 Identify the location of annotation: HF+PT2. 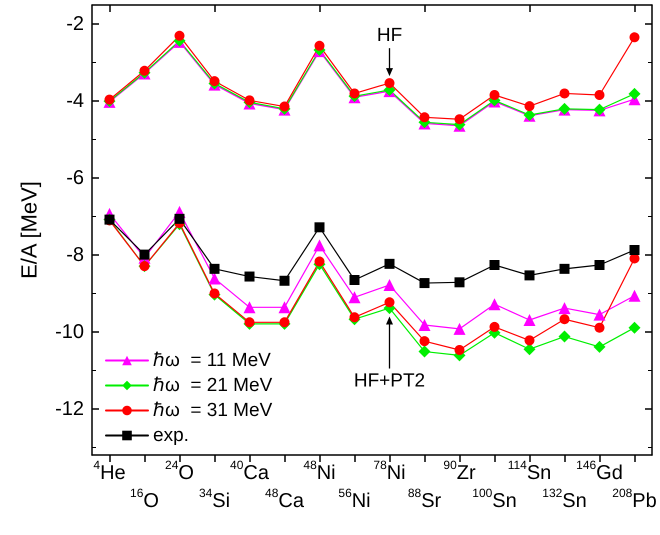
(390, 381).